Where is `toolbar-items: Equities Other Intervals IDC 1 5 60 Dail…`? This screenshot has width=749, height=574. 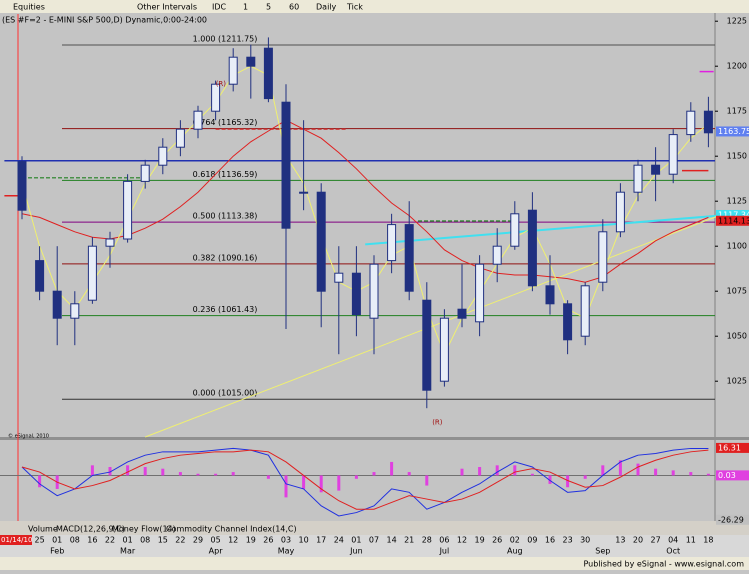
toolbar-items: Equities Other Intervals IDC 1 5 60 Dail… is located at coordinates (188, 7).